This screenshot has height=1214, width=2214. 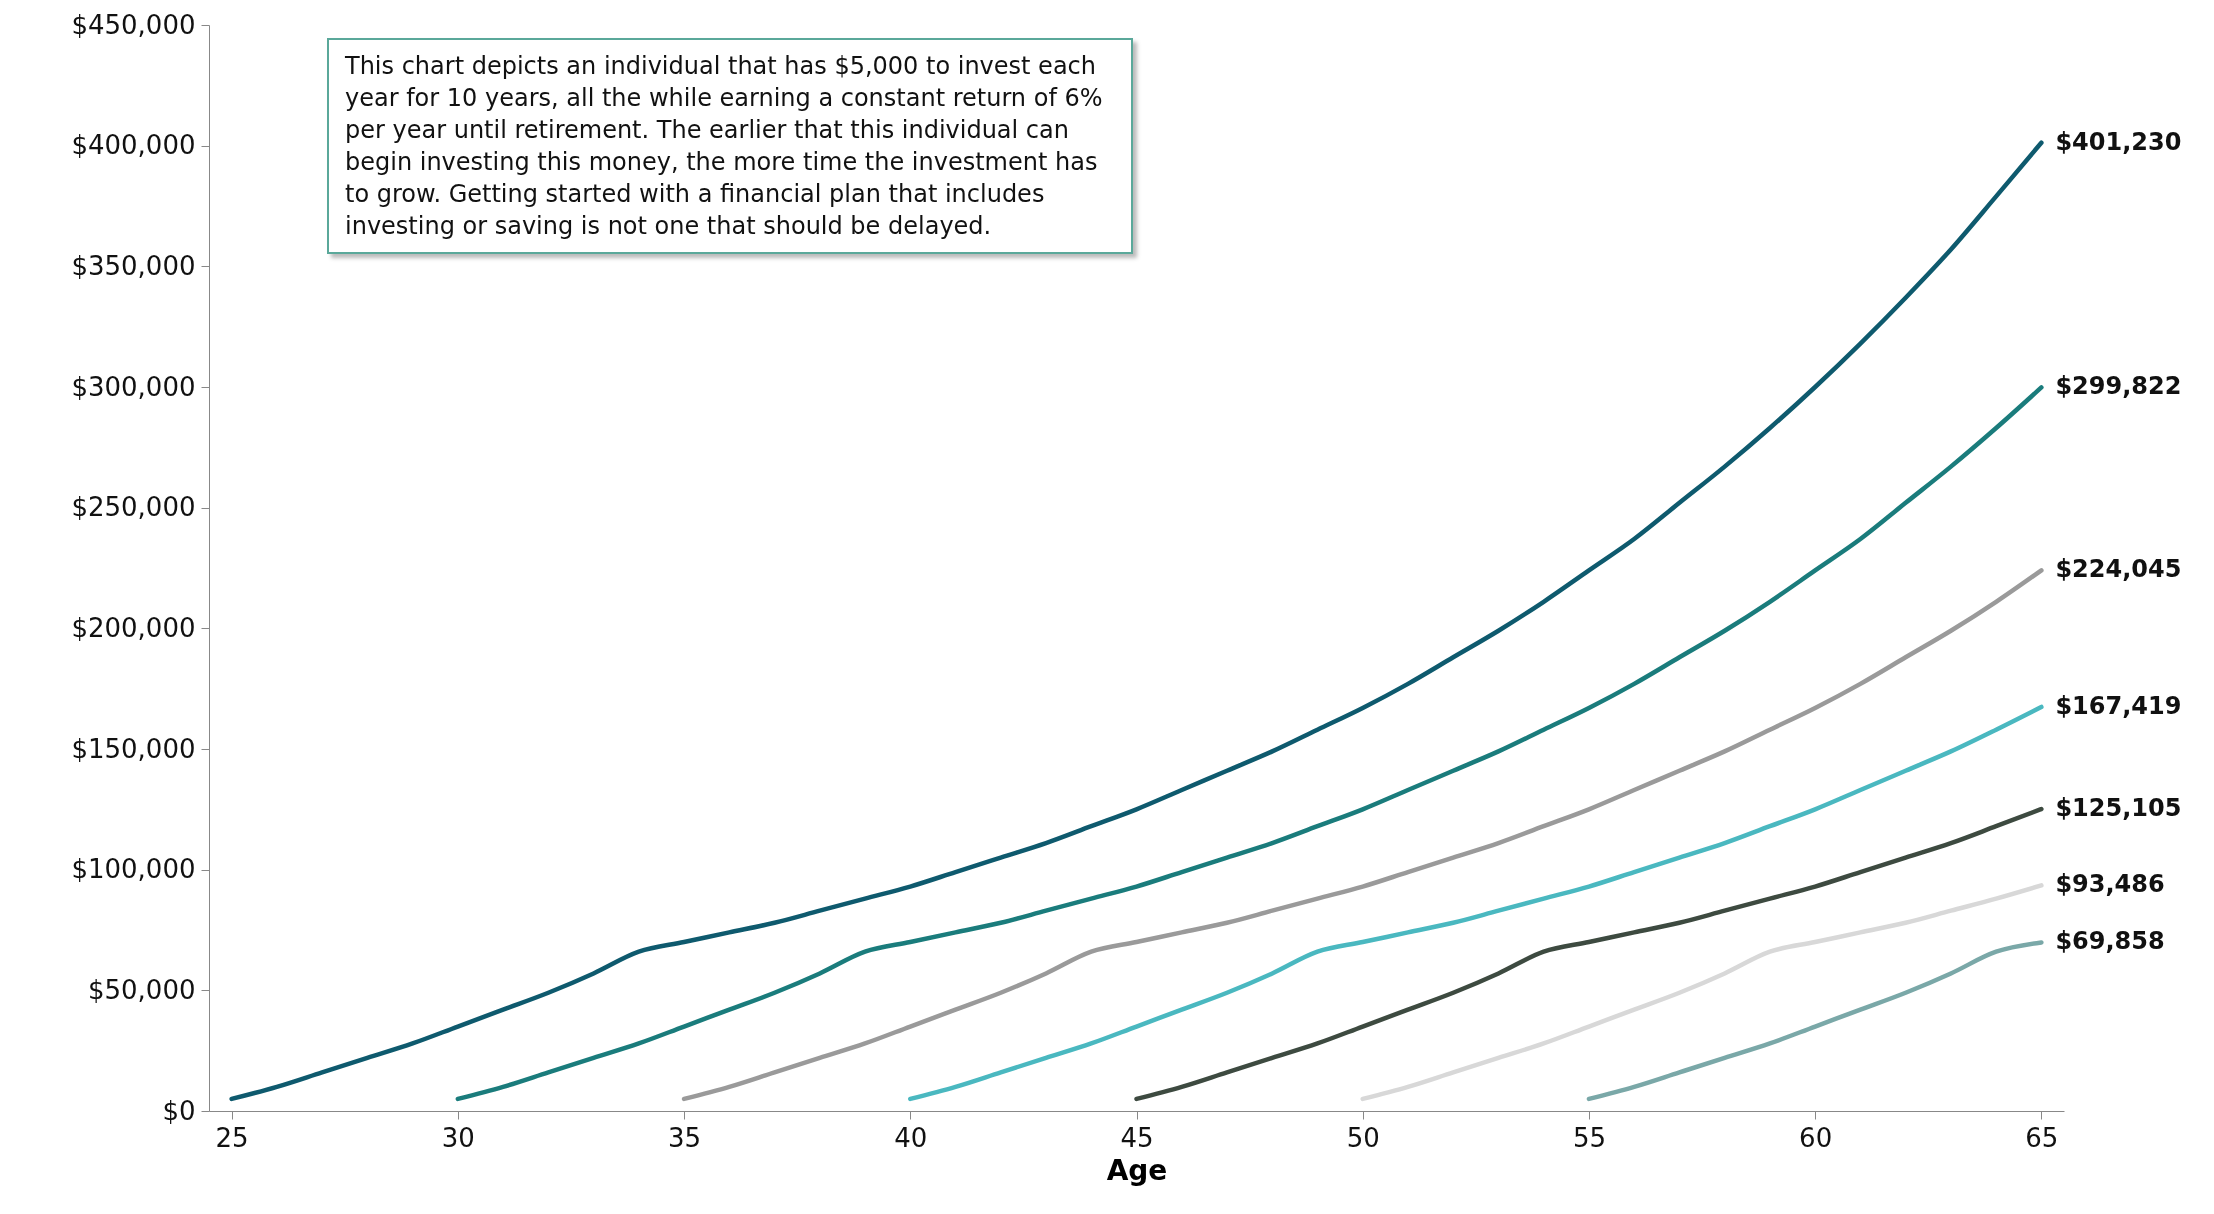 What do you see at coordinates (141, 989) in the screenshot?
I see `y-tick-label: $50,000` at bounding box center [141, 989].